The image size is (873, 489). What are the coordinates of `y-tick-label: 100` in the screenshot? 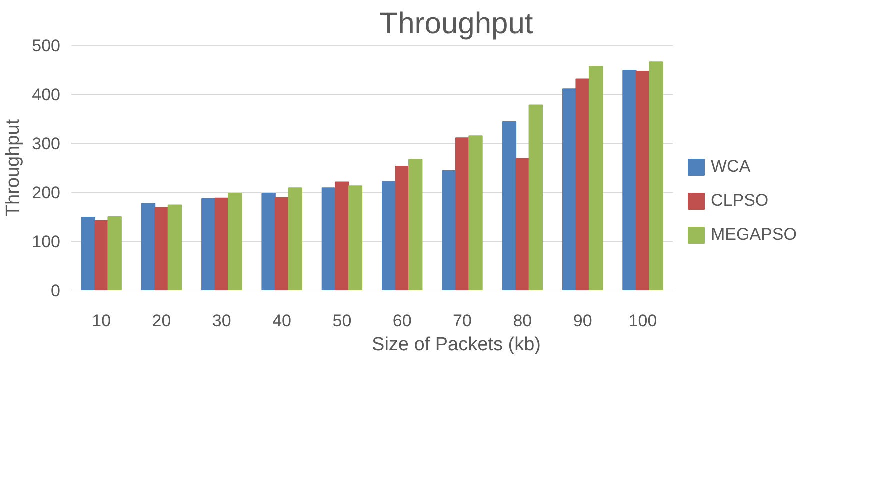 It's located at (46, 242).